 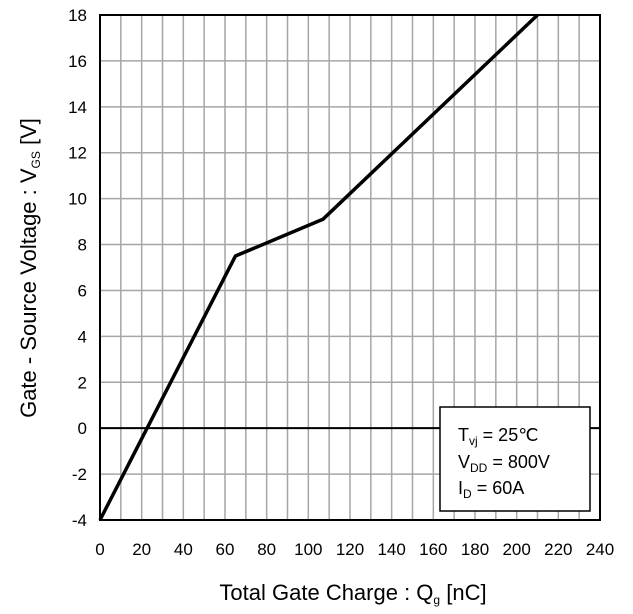 What do you see at coordinates (183, 549) in the screenshot?
I see `x-tick-label: 40` at bounding box center [183, 549].